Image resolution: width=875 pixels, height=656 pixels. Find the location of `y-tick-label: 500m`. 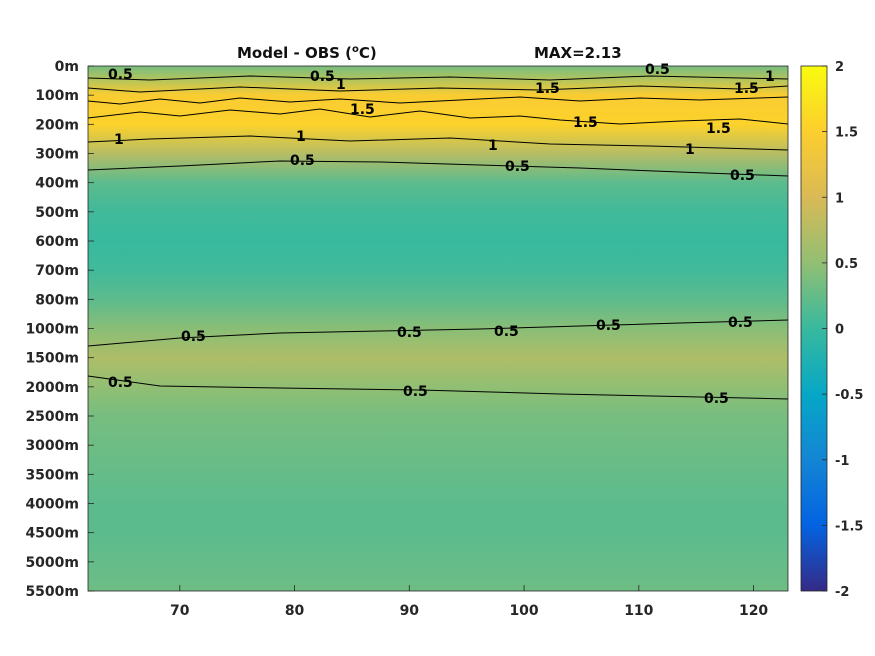

y-tick-label: 500m is located at coordinates (57, 213).